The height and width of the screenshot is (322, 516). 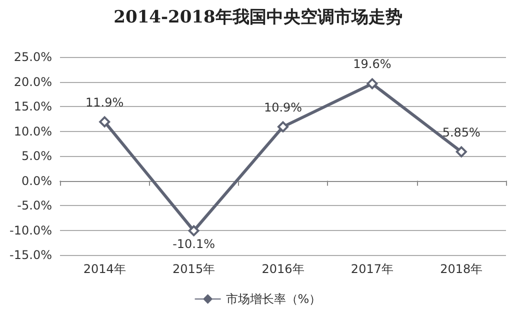 I want to click on x-tick-label: 2014年, so click(x=104, y=269).